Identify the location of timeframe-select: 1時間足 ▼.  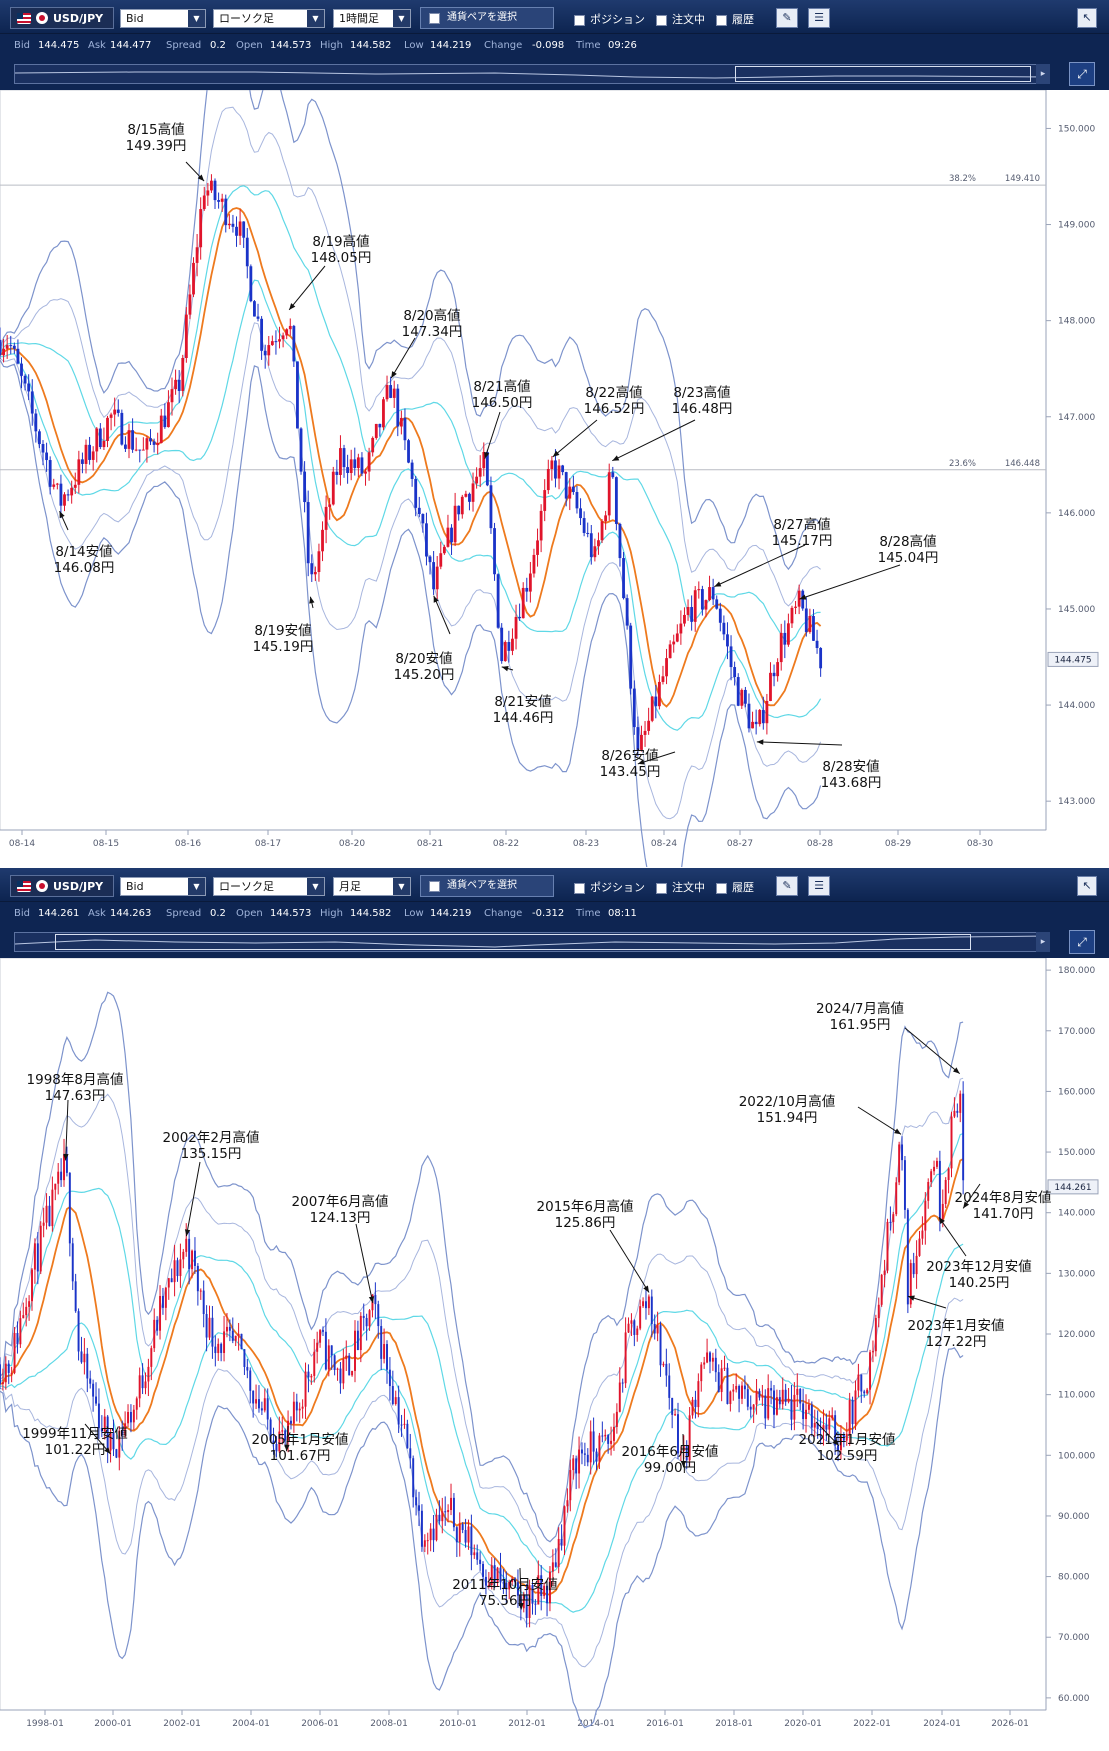
(372, 18).